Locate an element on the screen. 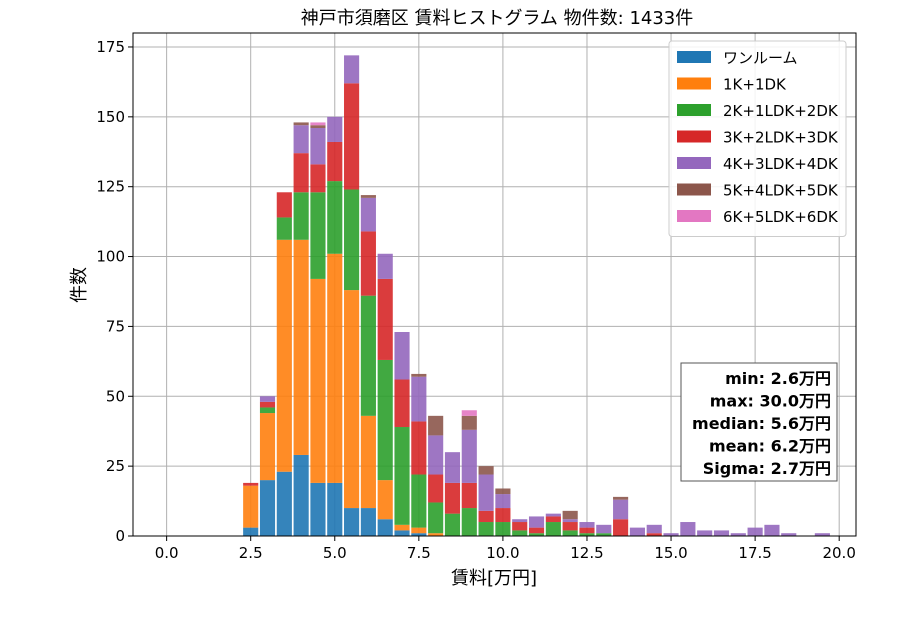 This screenshot has height=630, width=900. legend-label: 2K+1LDK+2DK is located at coordinates (781, 111).